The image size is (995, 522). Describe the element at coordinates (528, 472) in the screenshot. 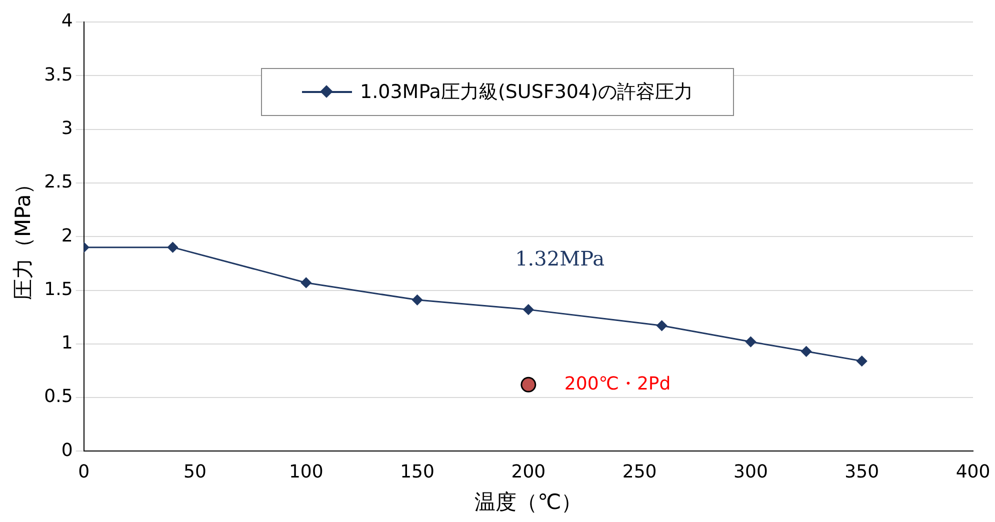

I see `x-tick-label: 200` at that location.